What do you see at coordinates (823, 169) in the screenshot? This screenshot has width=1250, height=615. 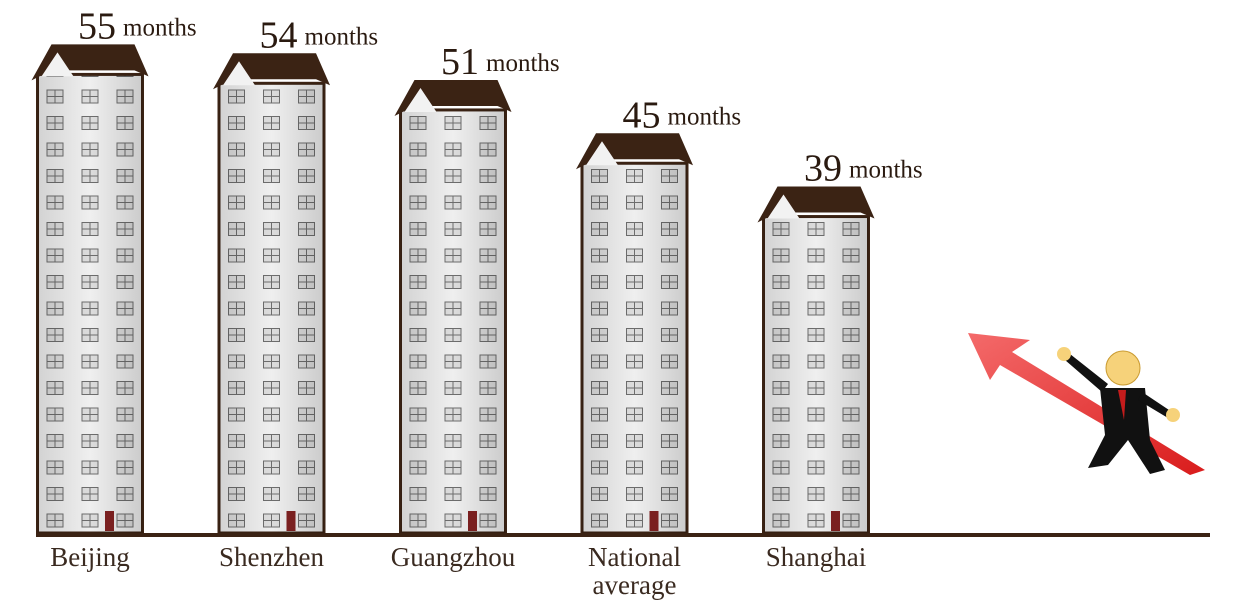 I see `value-label: 39` at bounding box center [823, 169].